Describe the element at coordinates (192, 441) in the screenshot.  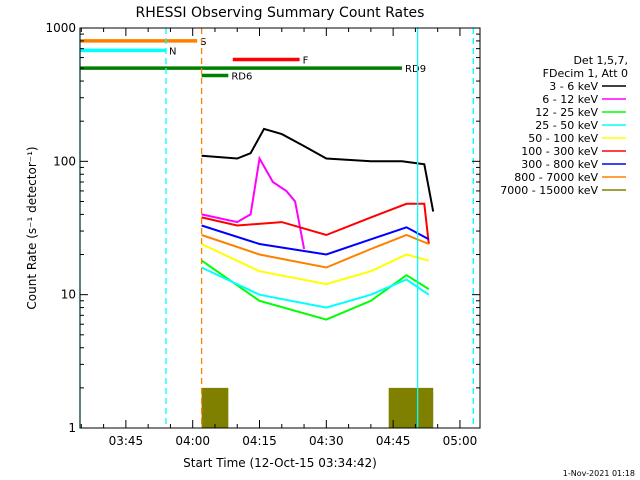
I see `x-tick-label: 04:00` at that location.